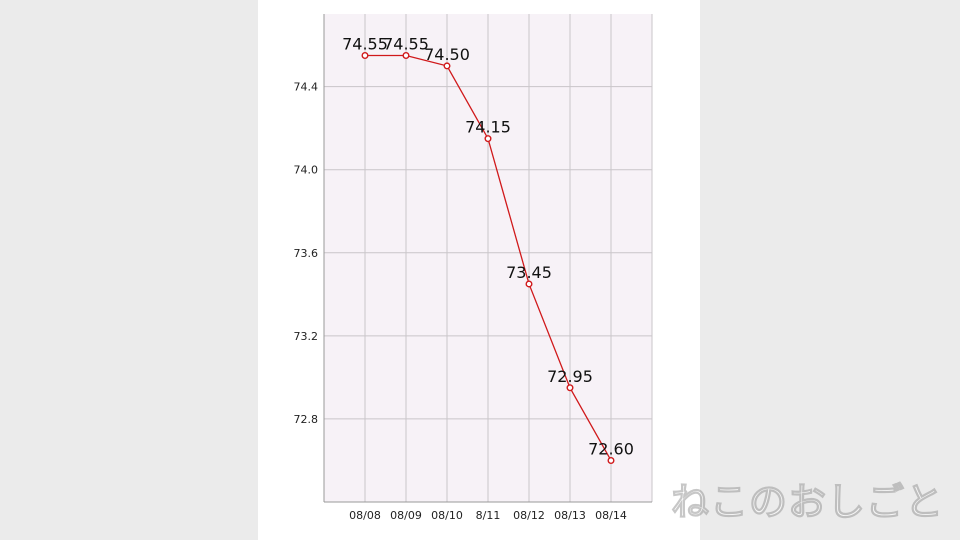  Describe the element at coordinates (365, 515) in the screenshot. I see `x-tick-label: 08/08` at that location.